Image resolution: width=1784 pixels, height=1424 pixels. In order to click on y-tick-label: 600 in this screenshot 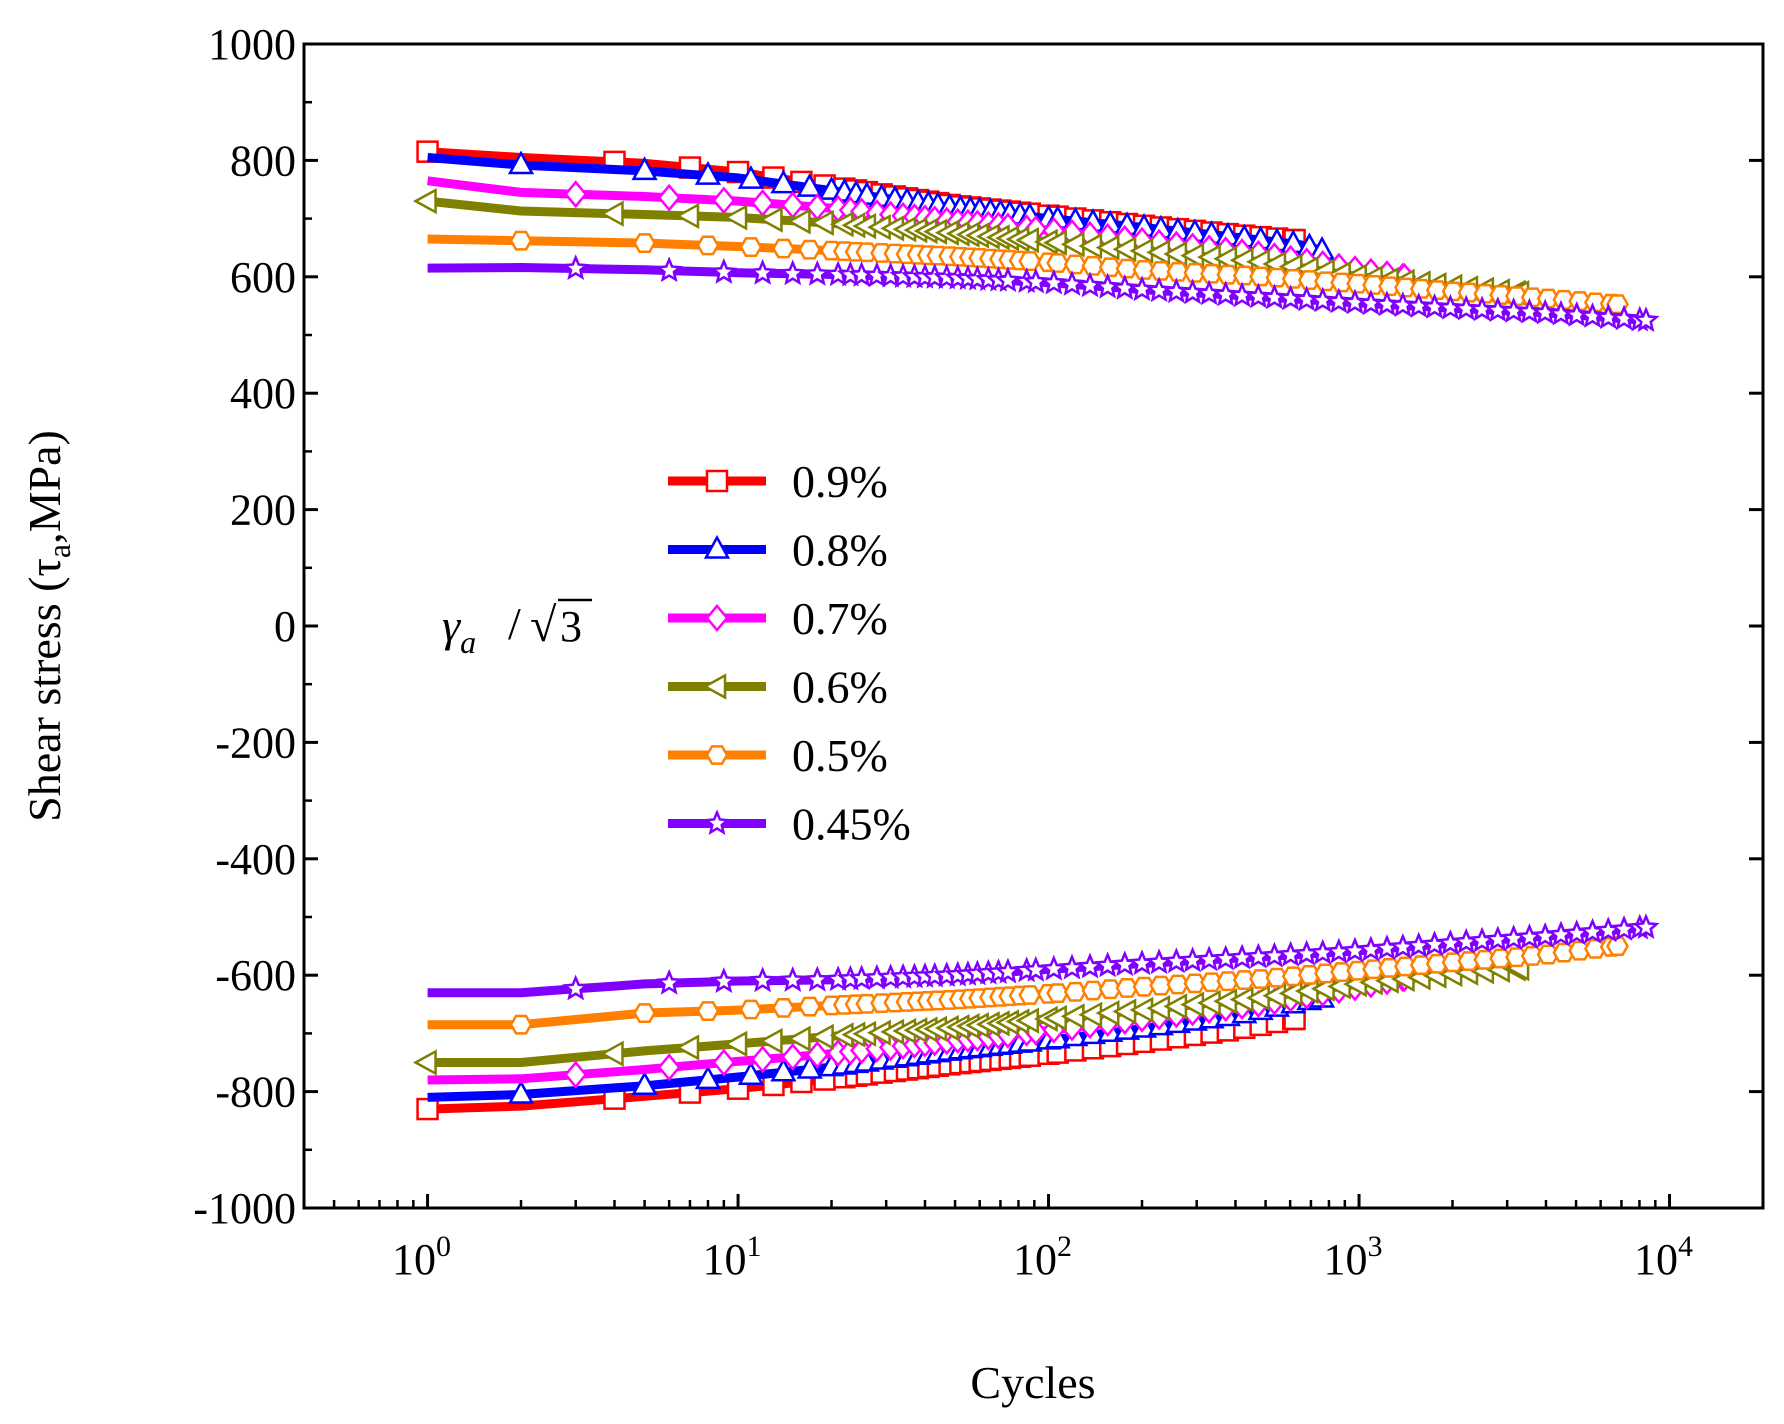, I will do `click(263, 277)`.